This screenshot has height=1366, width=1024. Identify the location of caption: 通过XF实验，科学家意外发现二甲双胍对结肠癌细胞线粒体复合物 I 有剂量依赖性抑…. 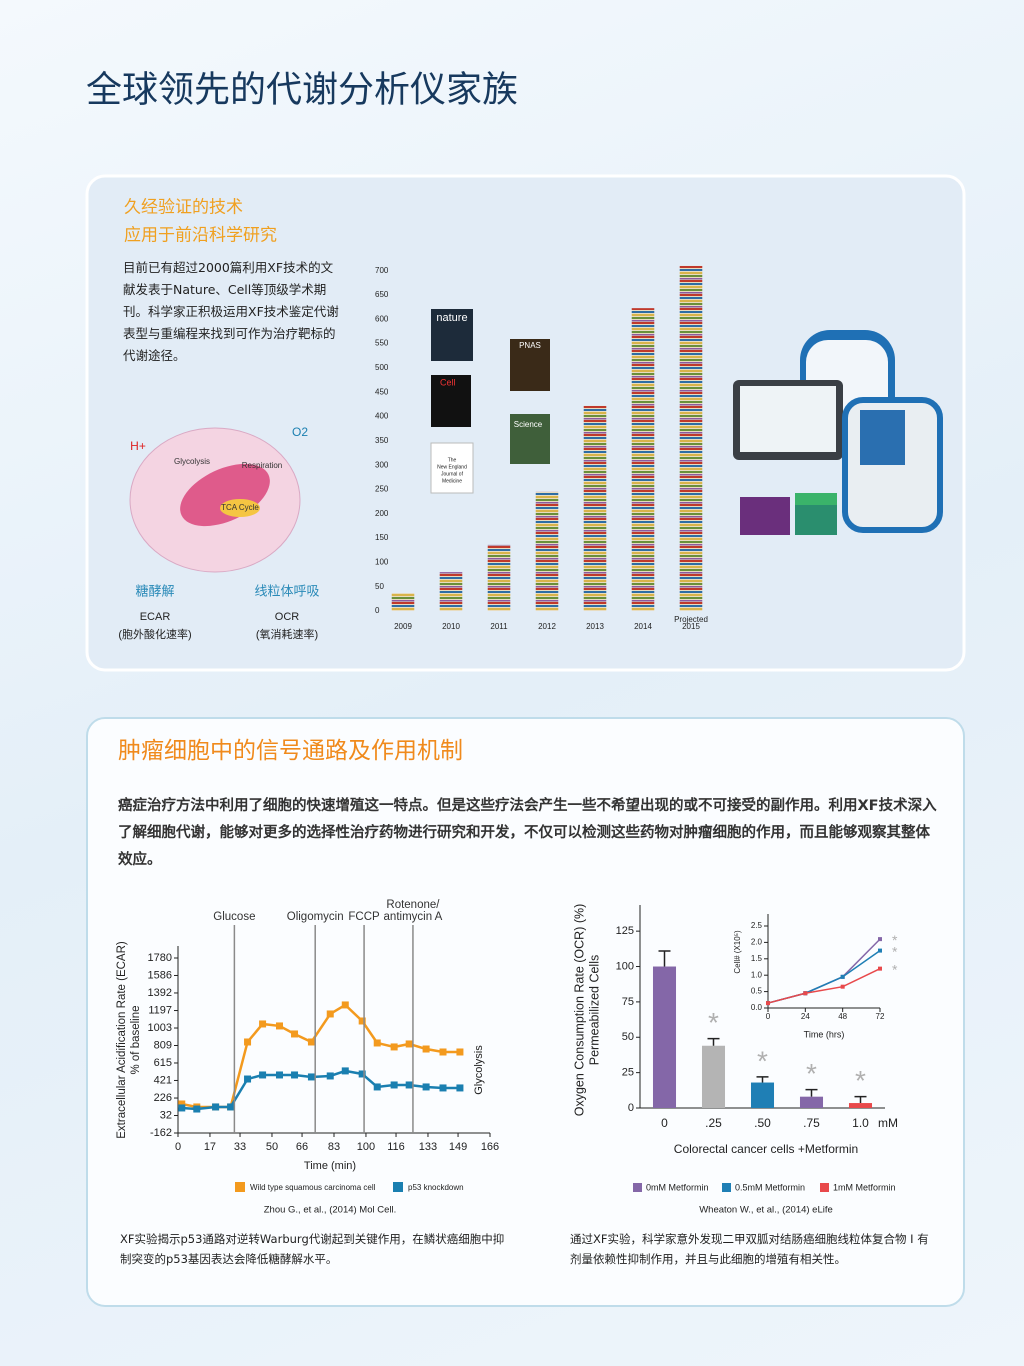
(749, 1249).